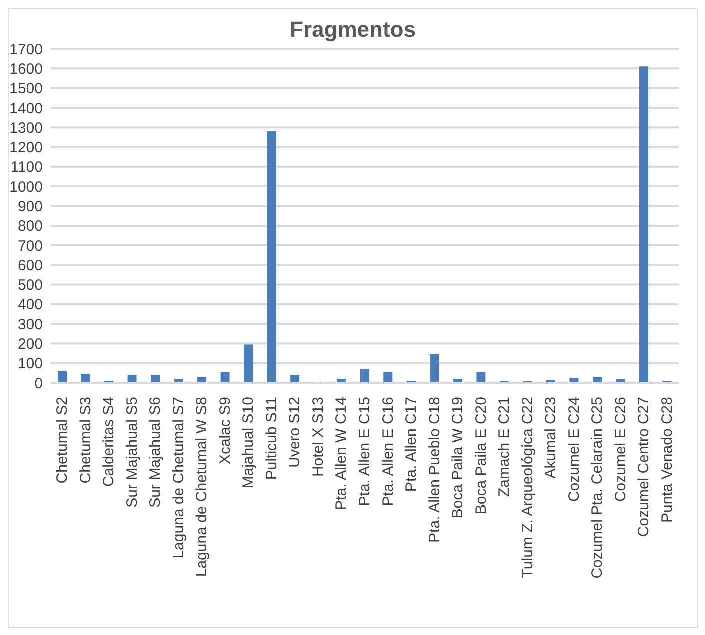  I want to click on x-tick-label: Cozumel E C24, so click(574, 449).